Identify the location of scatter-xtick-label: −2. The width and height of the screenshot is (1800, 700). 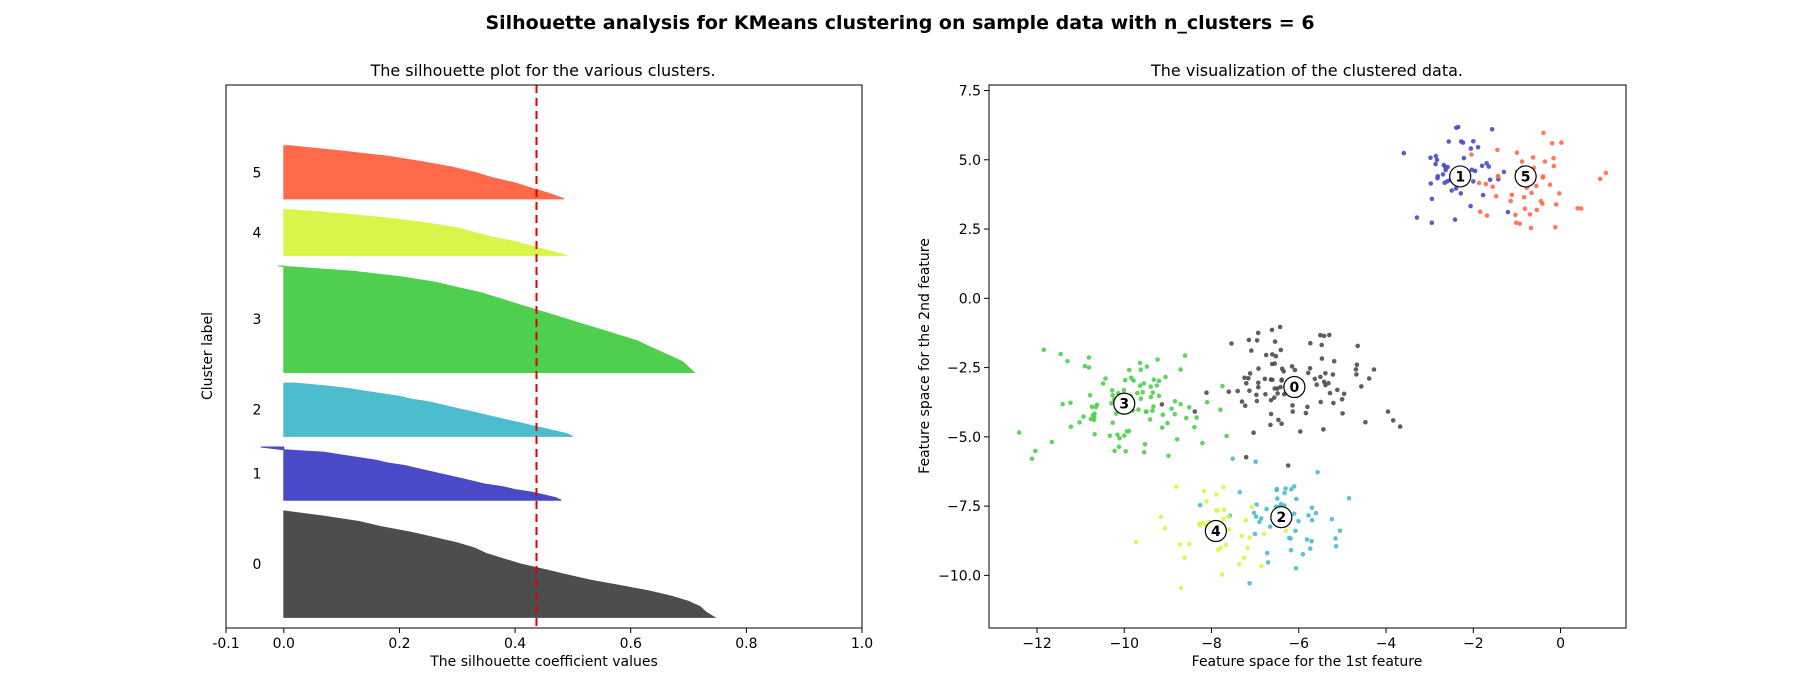
(1473, 644).